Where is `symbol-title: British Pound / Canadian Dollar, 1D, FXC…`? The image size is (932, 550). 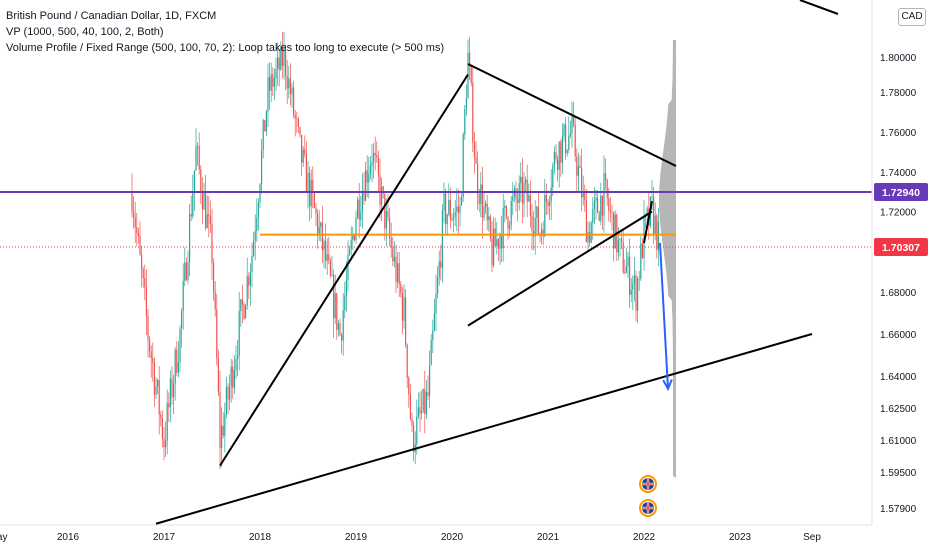
symbol-title: British Pound / Canadian Dollar, 1D, FXC… is located at coordinates (111, 16).